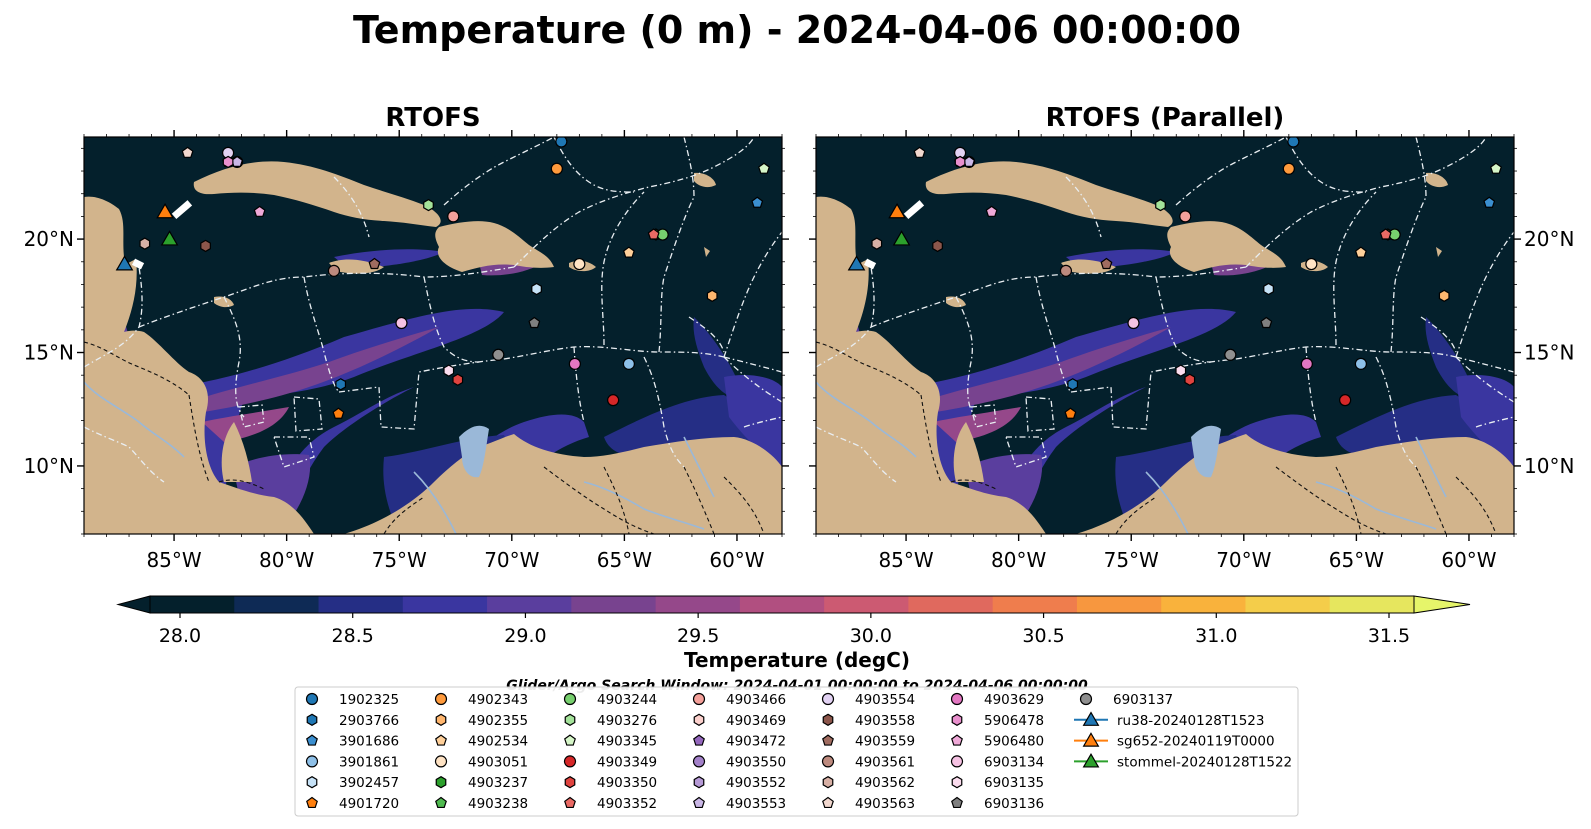 The height and width of the screenshot is (829, 1591). Describe the element at coordinates (856, 263) in the screenshot. I see `glider-ru38` at that location.